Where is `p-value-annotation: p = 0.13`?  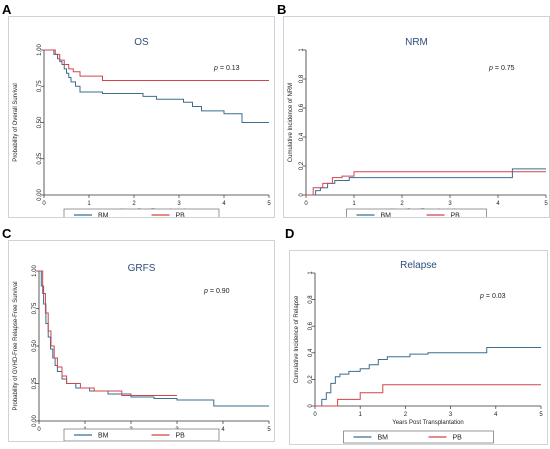 p-value-annotation: p = 0.13 is located at coordinates (226, 68).